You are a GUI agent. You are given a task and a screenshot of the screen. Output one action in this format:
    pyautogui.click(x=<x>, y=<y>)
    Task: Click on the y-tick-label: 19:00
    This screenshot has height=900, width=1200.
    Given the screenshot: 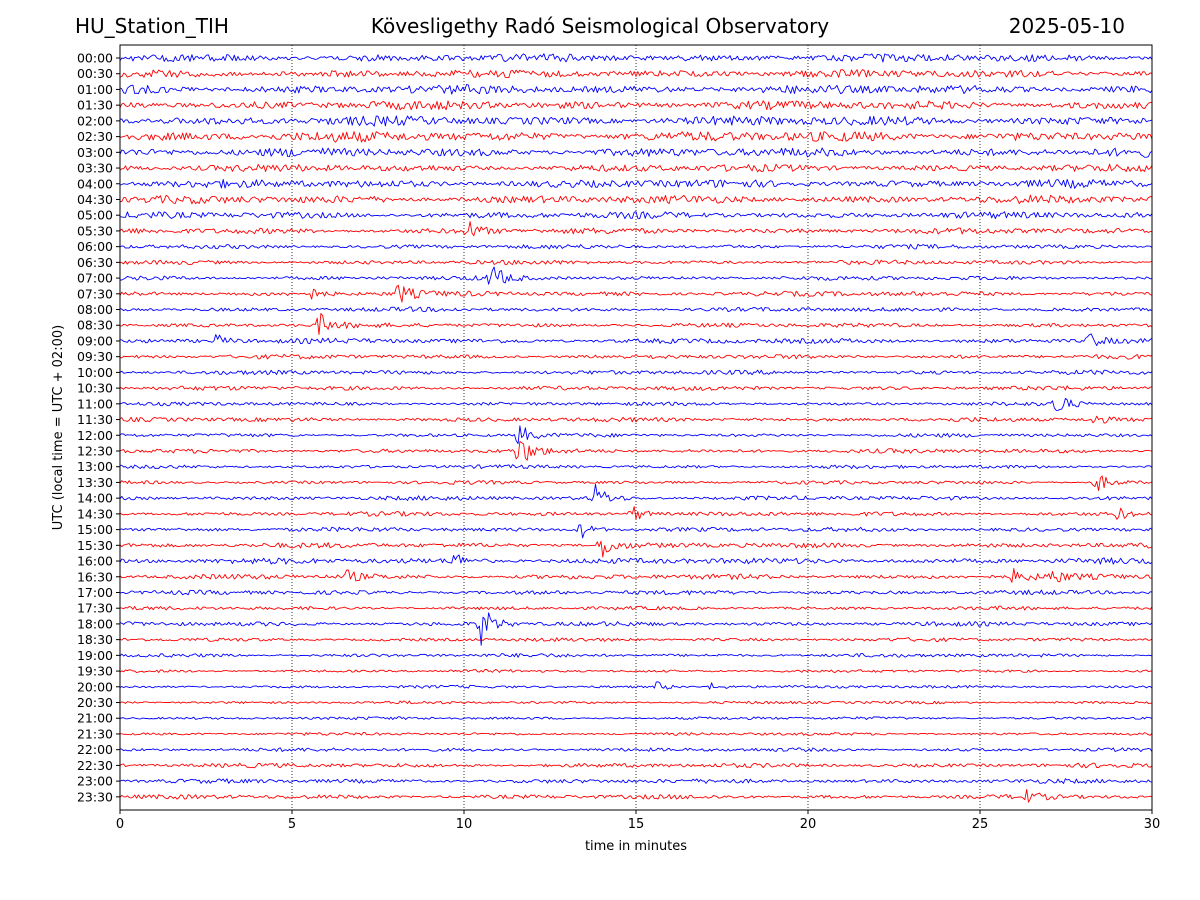 What is the action you would take?
    pyautogui.click(x=95, y=655)
    